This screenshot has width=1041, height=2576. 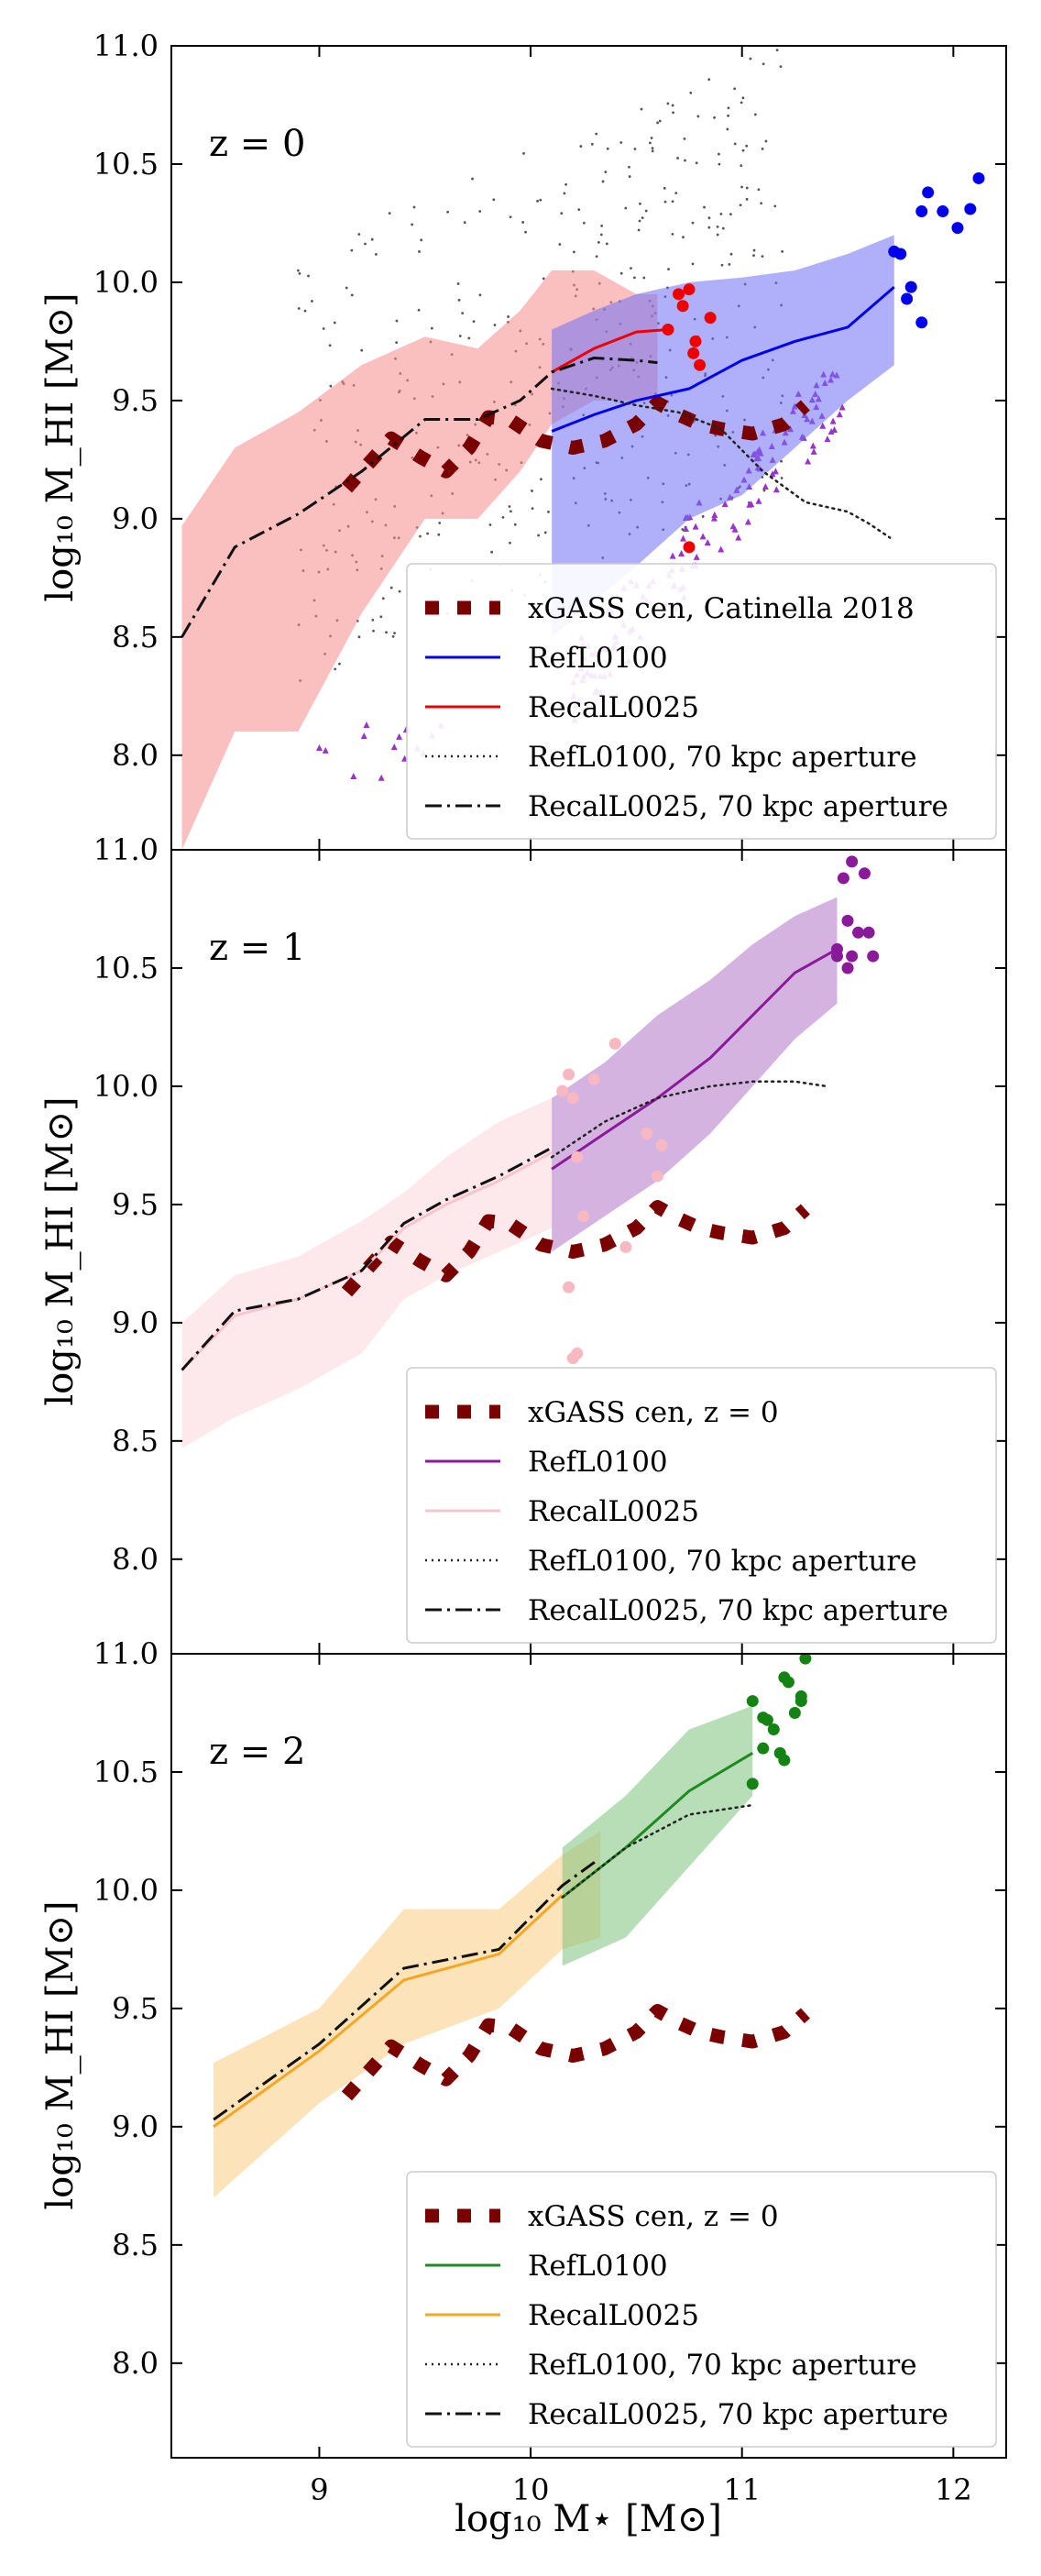 I want to click on band-ref, so click(x=657, y=1836).